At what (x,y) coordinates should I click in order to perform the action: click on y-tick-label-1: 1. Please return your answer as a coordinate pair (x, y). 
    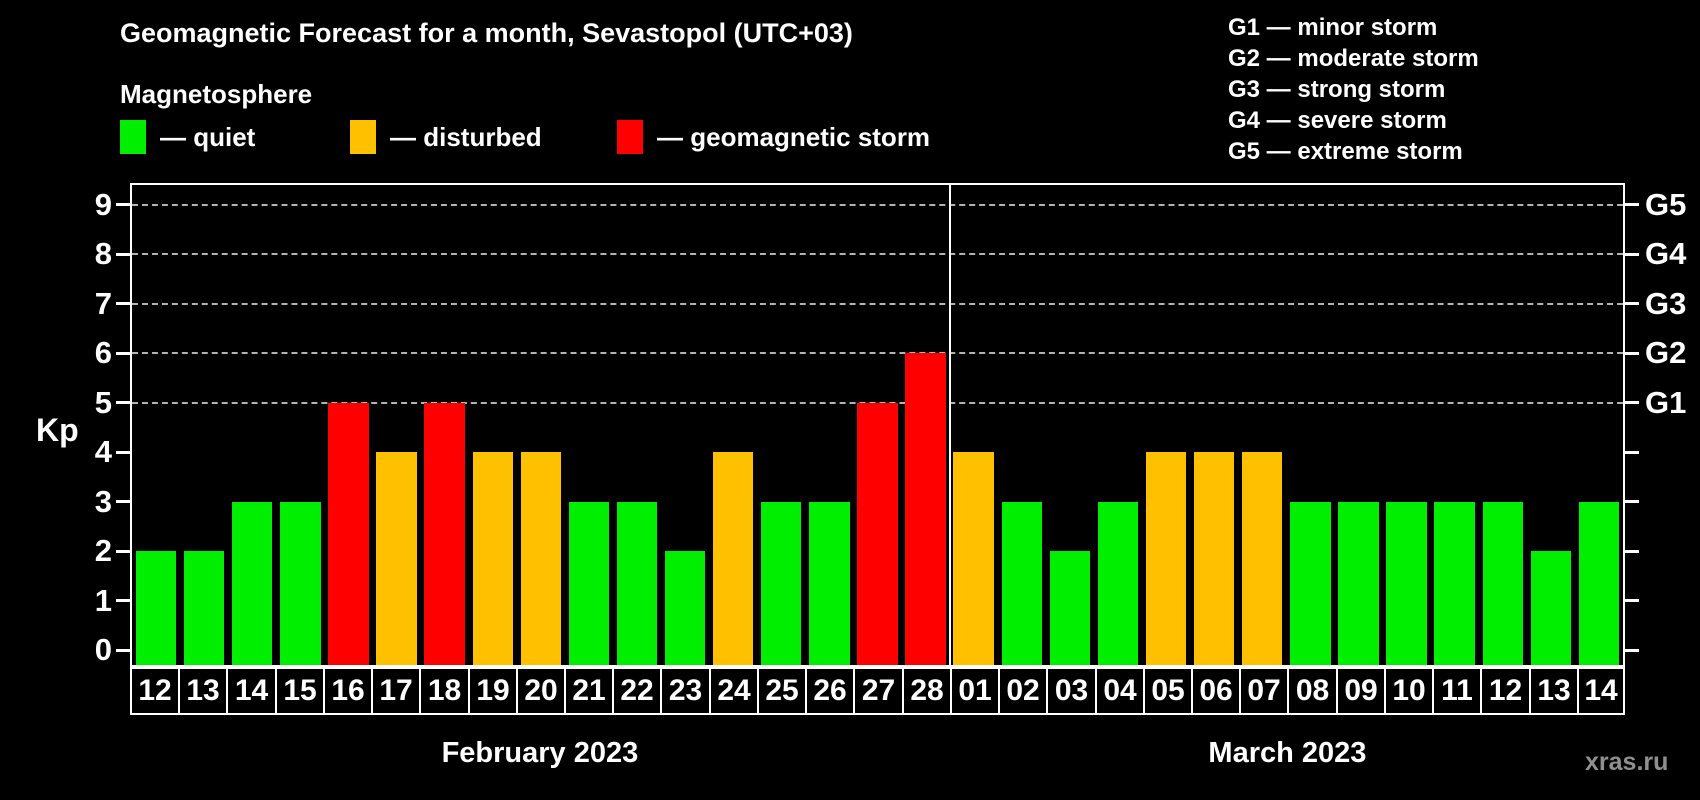
    Looking at the image, I should click on (103, 600).